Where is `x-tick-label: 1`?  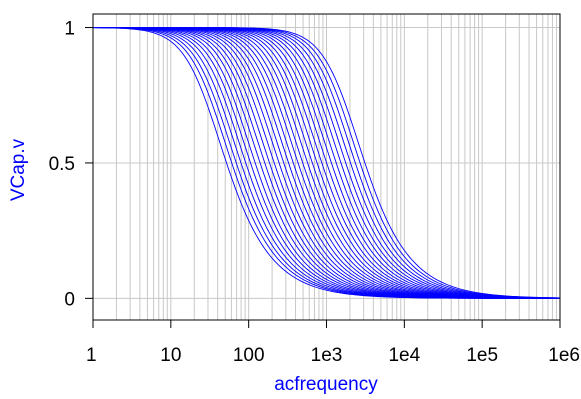 x-tick-label: 1 is located at coordinates (91, 355).